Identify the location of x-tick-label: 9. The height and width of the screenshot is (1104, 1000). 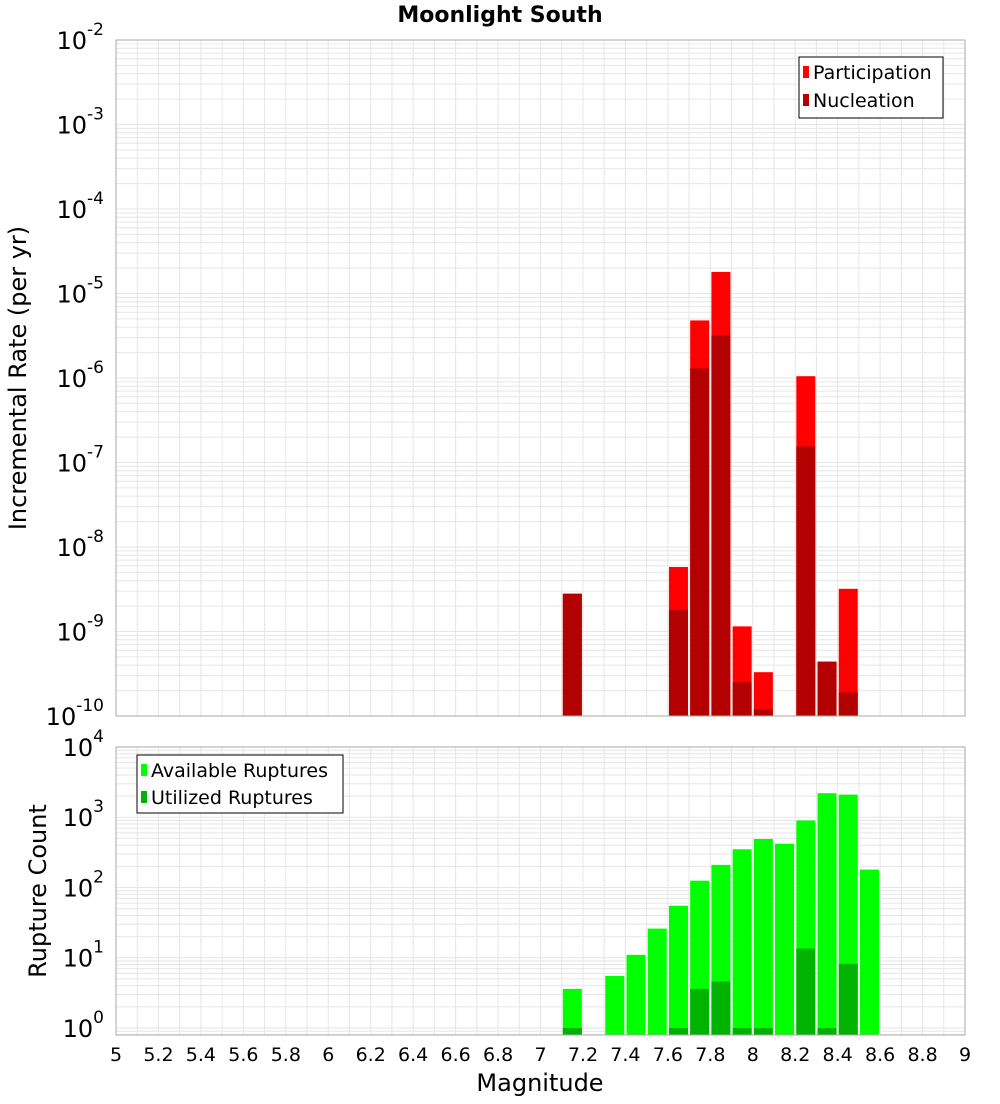
(965, 1055).